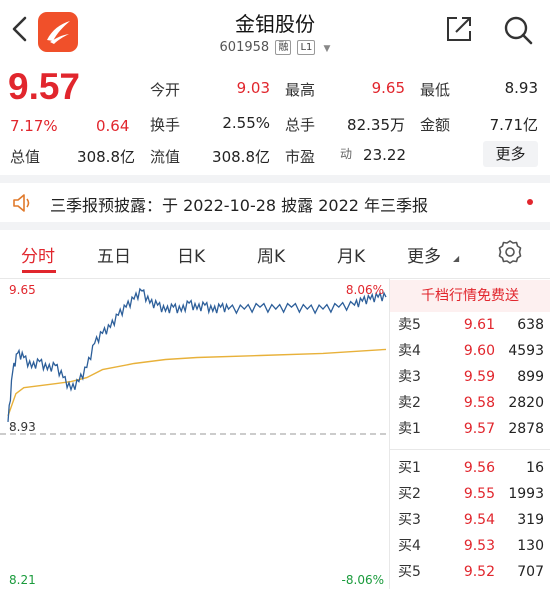 The image size is (550, 589). What do you see at coordinates (470, 296) in the screenshot?
I see `level2-promo-banner: 千档行情免费送` at bounding box center [470, 296].